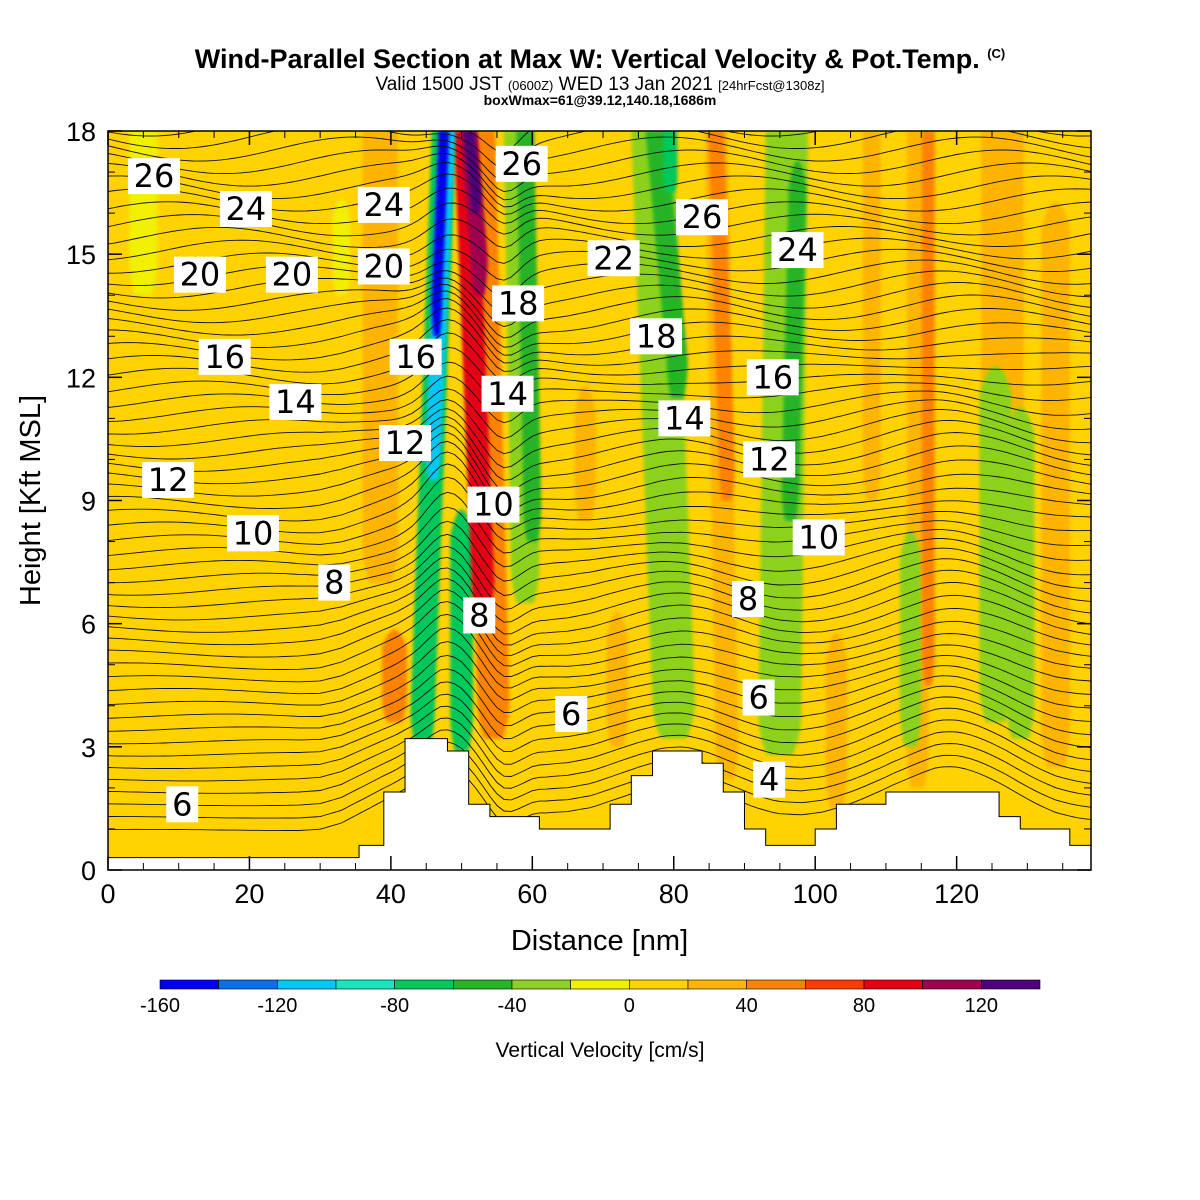 Image resolution: width=1200 pixels, height=1200 pixels. I want to click on theta-label-3: 26, so click(521, 164).